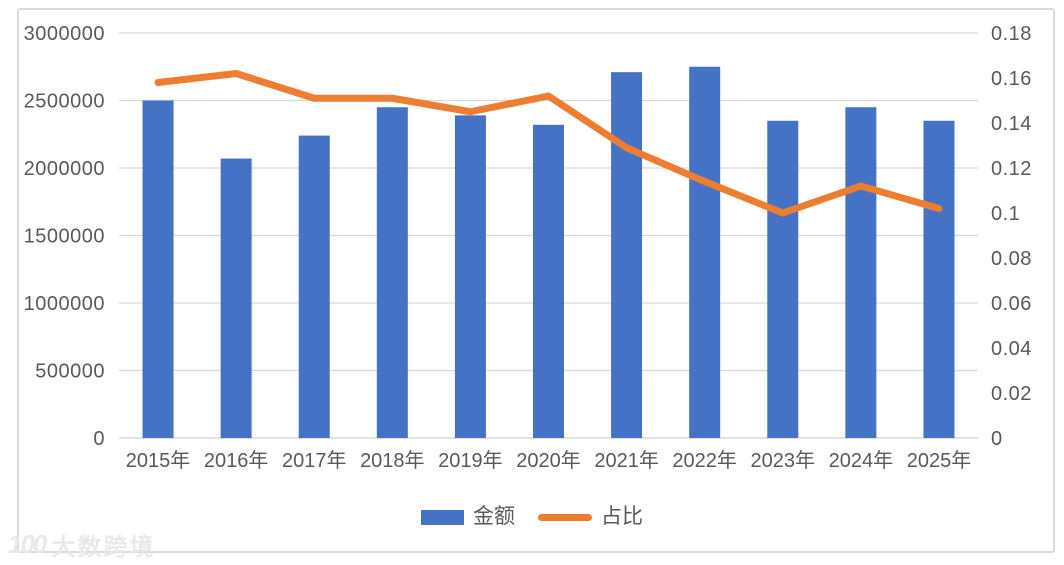 This screenshot has height=565, width=1064. I want to click on bar-2017年, so click(314, 286).